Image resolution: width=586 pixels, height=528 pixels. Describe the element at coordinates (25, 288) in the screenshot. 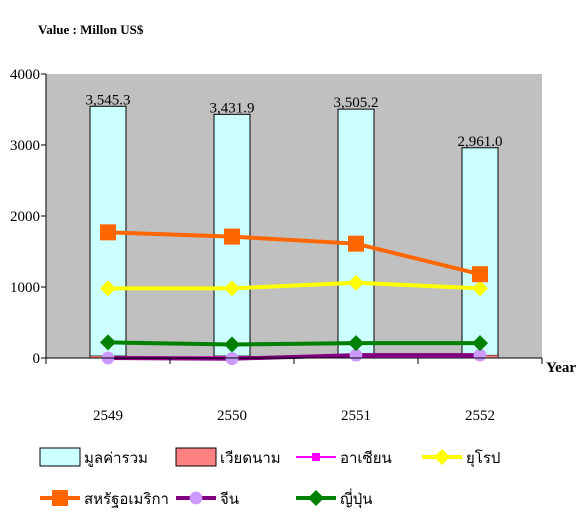

I see `y-tick-label-1000: 1000` at that location.